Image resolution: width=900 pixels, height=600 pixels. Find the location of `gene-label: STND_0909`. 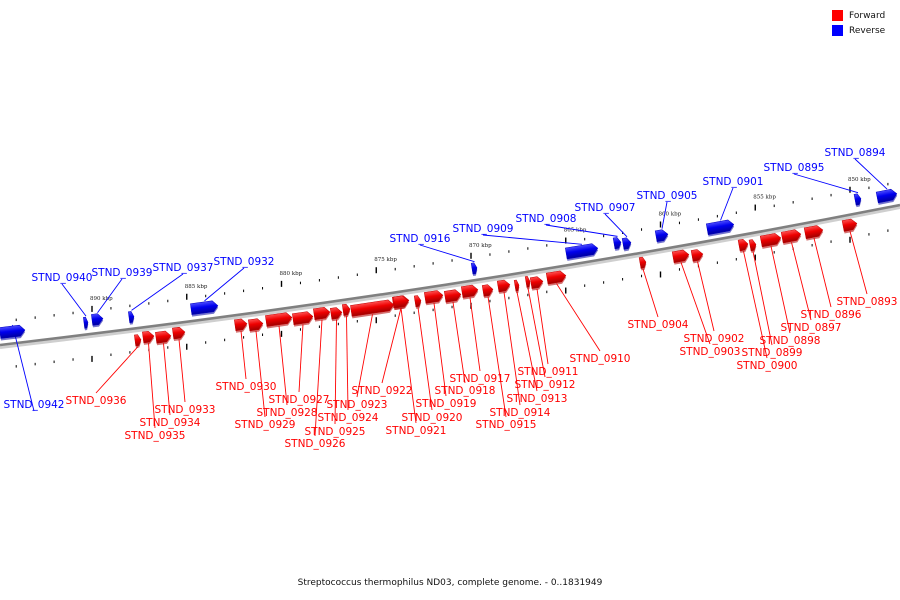

gene-label: STND_0909 is located at coordinates (483, 229).